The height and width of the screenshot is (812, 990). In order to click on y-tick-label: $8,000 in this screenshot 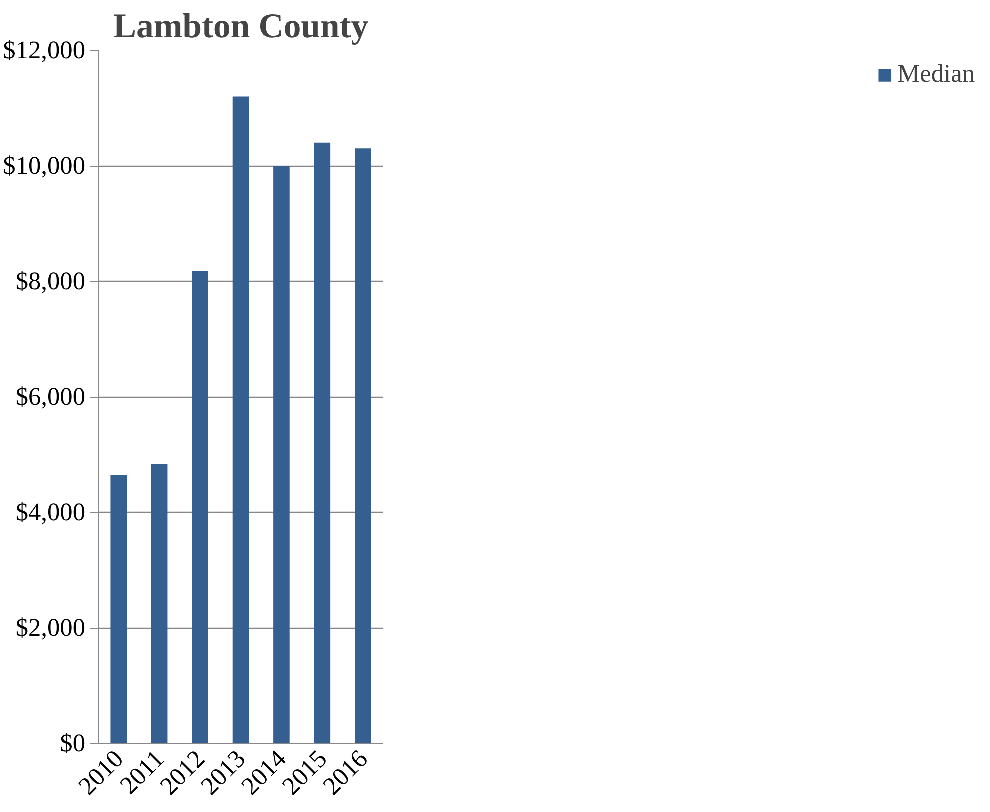, I will do `click(51, 282)`.